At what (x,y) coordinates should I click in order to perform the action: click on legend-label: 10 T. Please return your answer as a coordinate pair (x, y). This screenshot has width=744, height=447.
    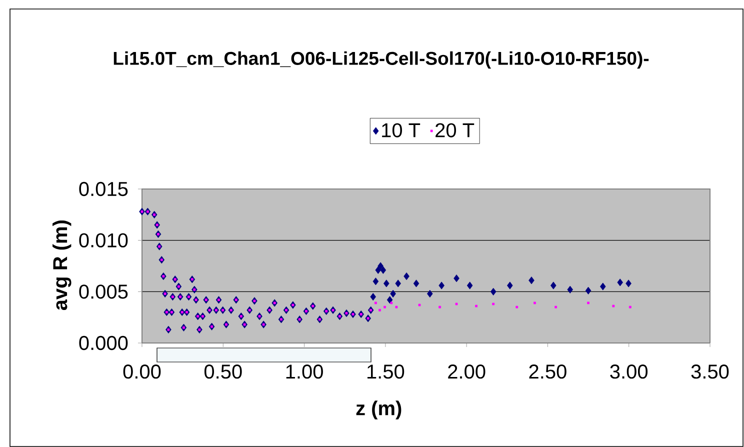
    Looking at the image, I should click on (401, 130).